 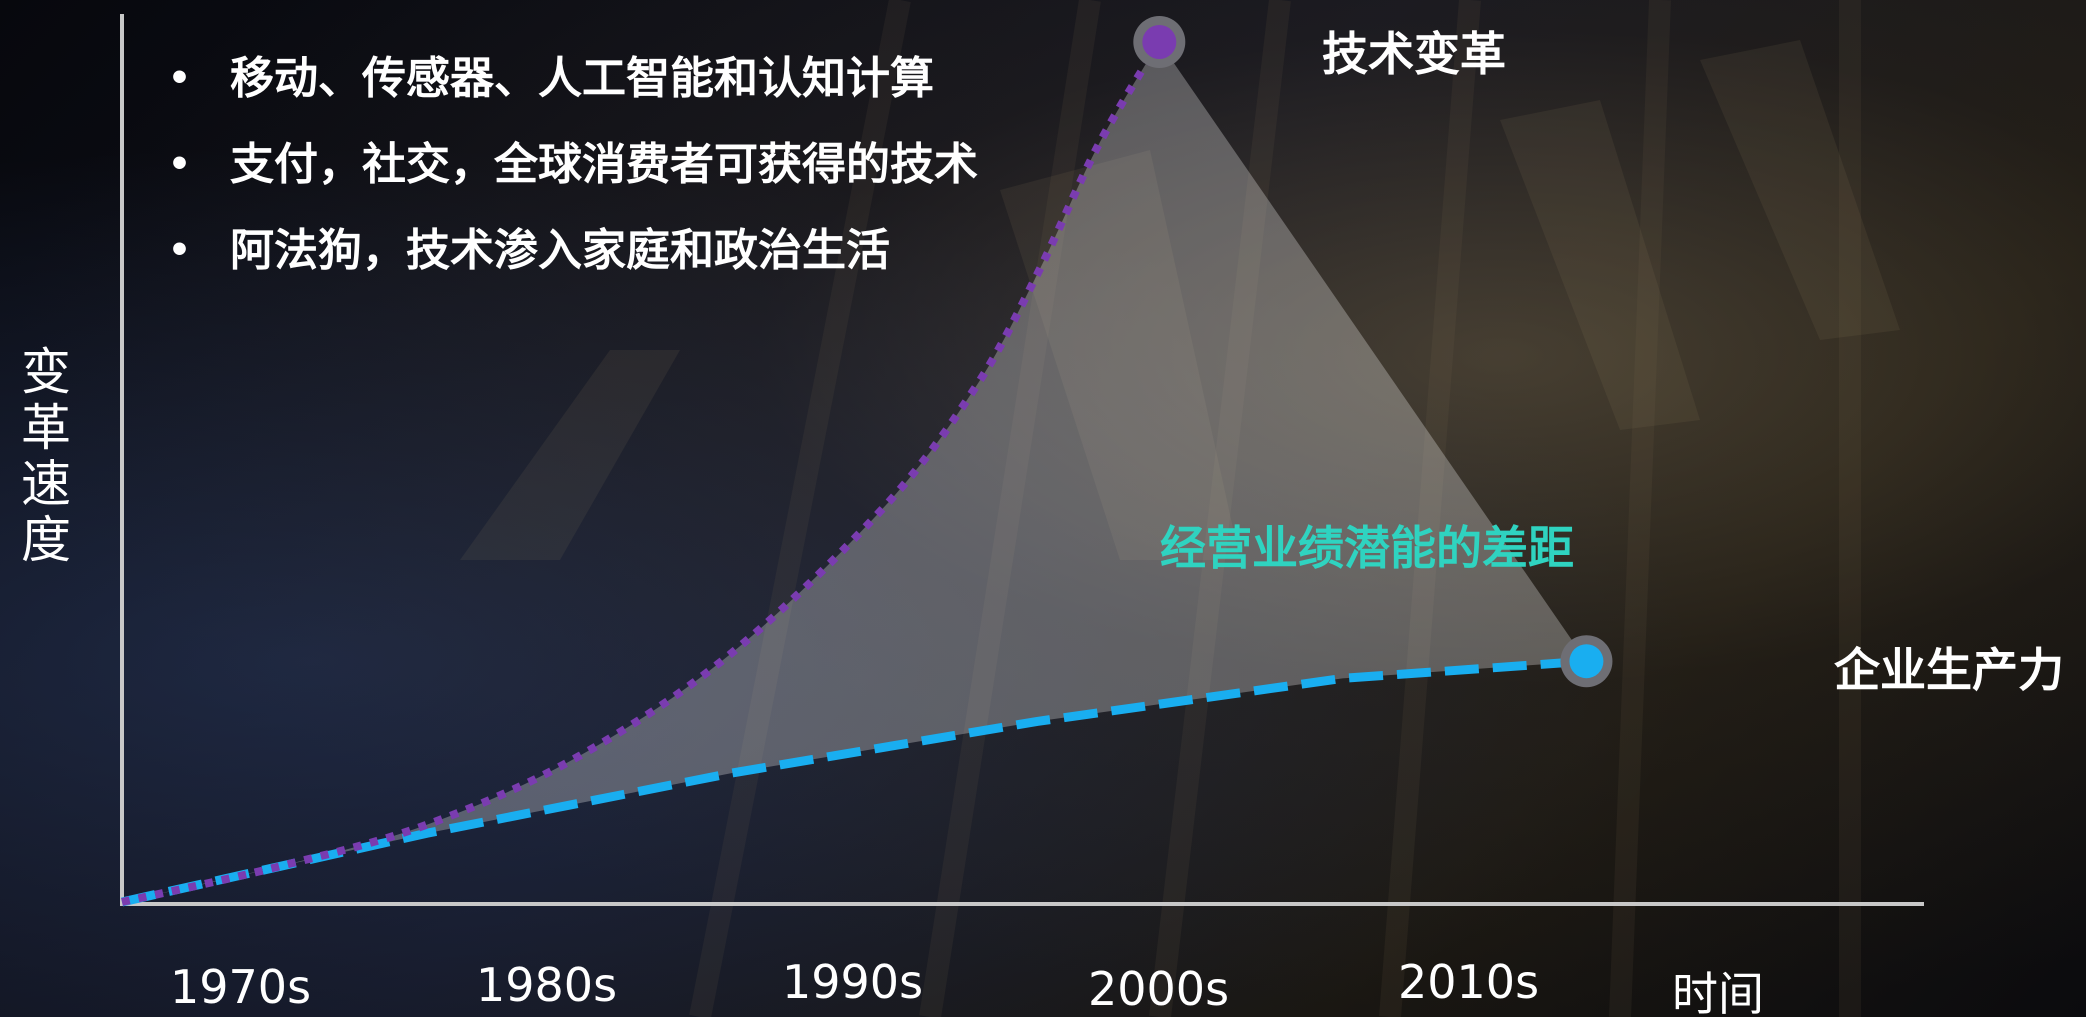 What do you see at coordinates (1159, 989) in the screenshot?
I see `x-tick-label: 2000s` at bounding box center [1159, 989].